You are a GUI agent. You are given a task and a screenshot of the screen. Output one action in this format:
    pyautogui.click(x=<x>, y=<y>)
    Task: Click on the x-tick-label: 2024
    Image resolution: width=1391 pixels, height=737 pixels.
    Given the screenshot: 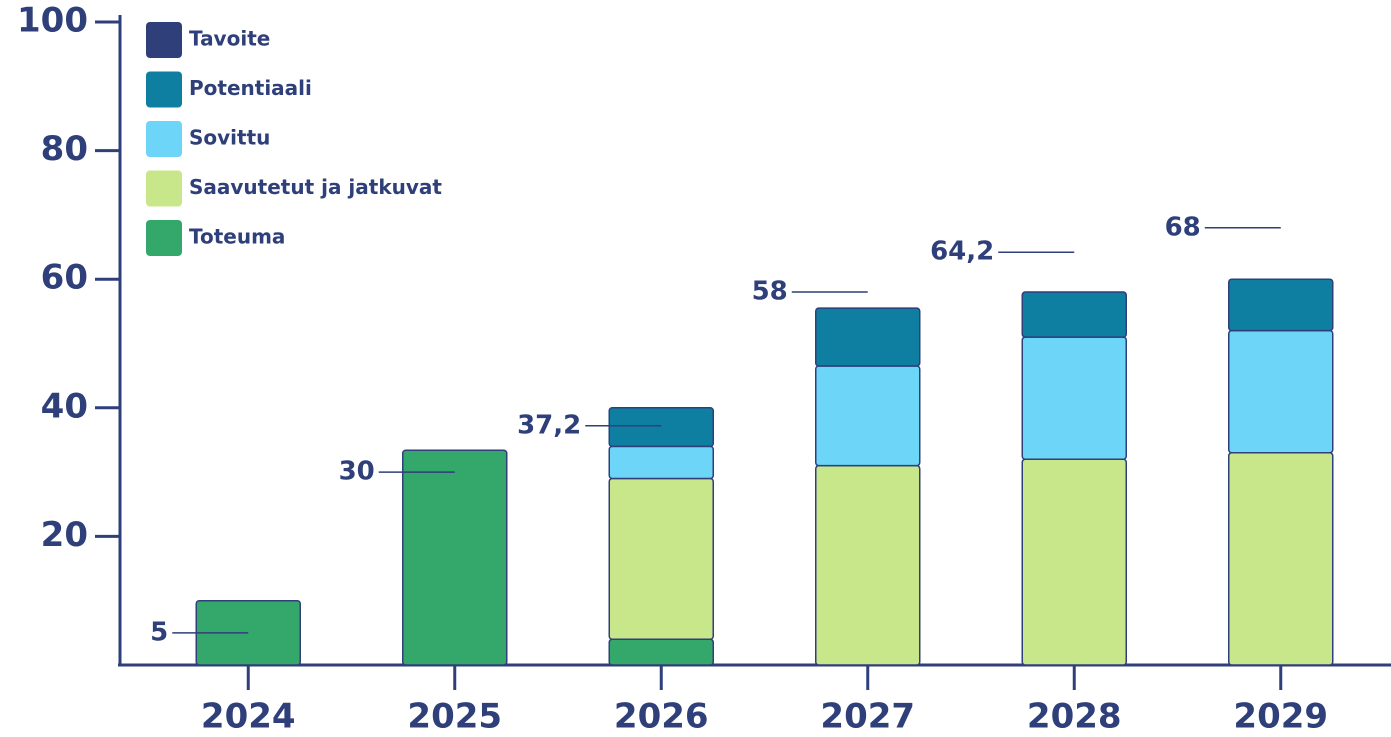 What is the action you would take?
    pyautogui.click(x=248, y=717)
    